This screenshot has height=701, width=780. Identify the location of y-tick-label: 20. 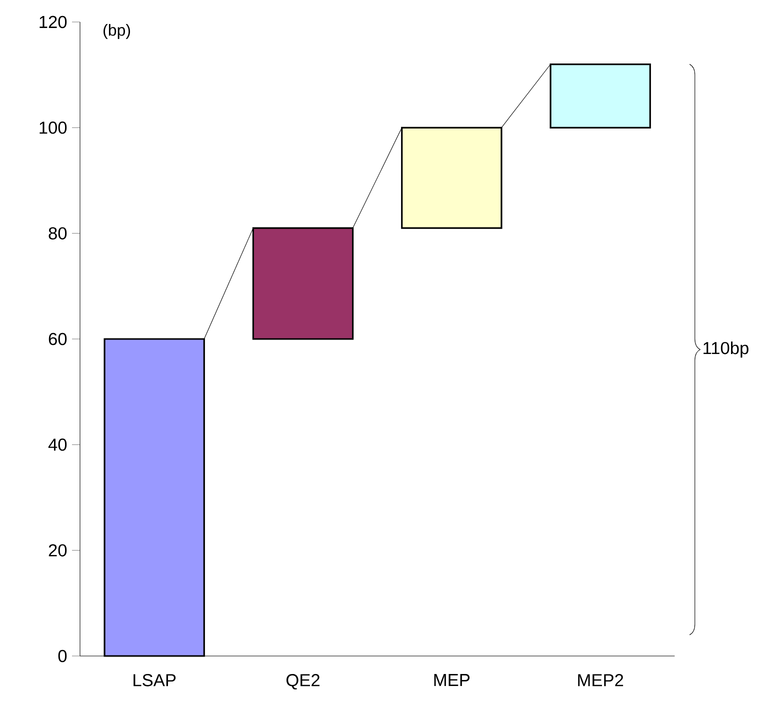
(57, 550).